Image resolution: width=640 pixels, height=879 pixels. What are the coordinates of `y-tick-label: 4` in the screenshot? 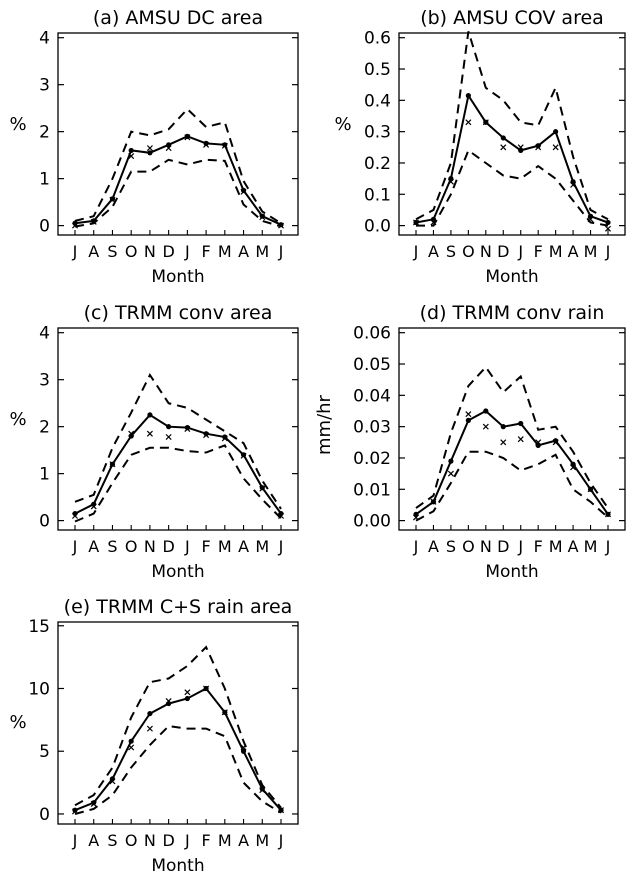 It's located at (44, 39).